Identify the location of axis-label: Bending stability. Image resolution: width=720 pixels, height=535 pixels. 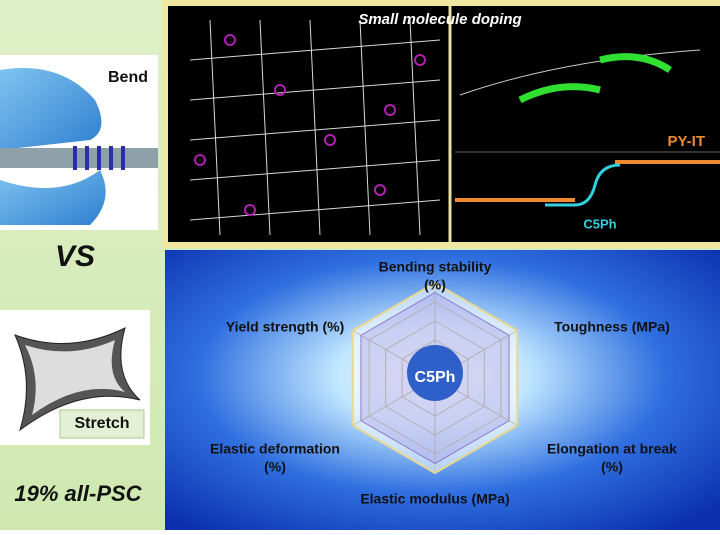
(435, 267).